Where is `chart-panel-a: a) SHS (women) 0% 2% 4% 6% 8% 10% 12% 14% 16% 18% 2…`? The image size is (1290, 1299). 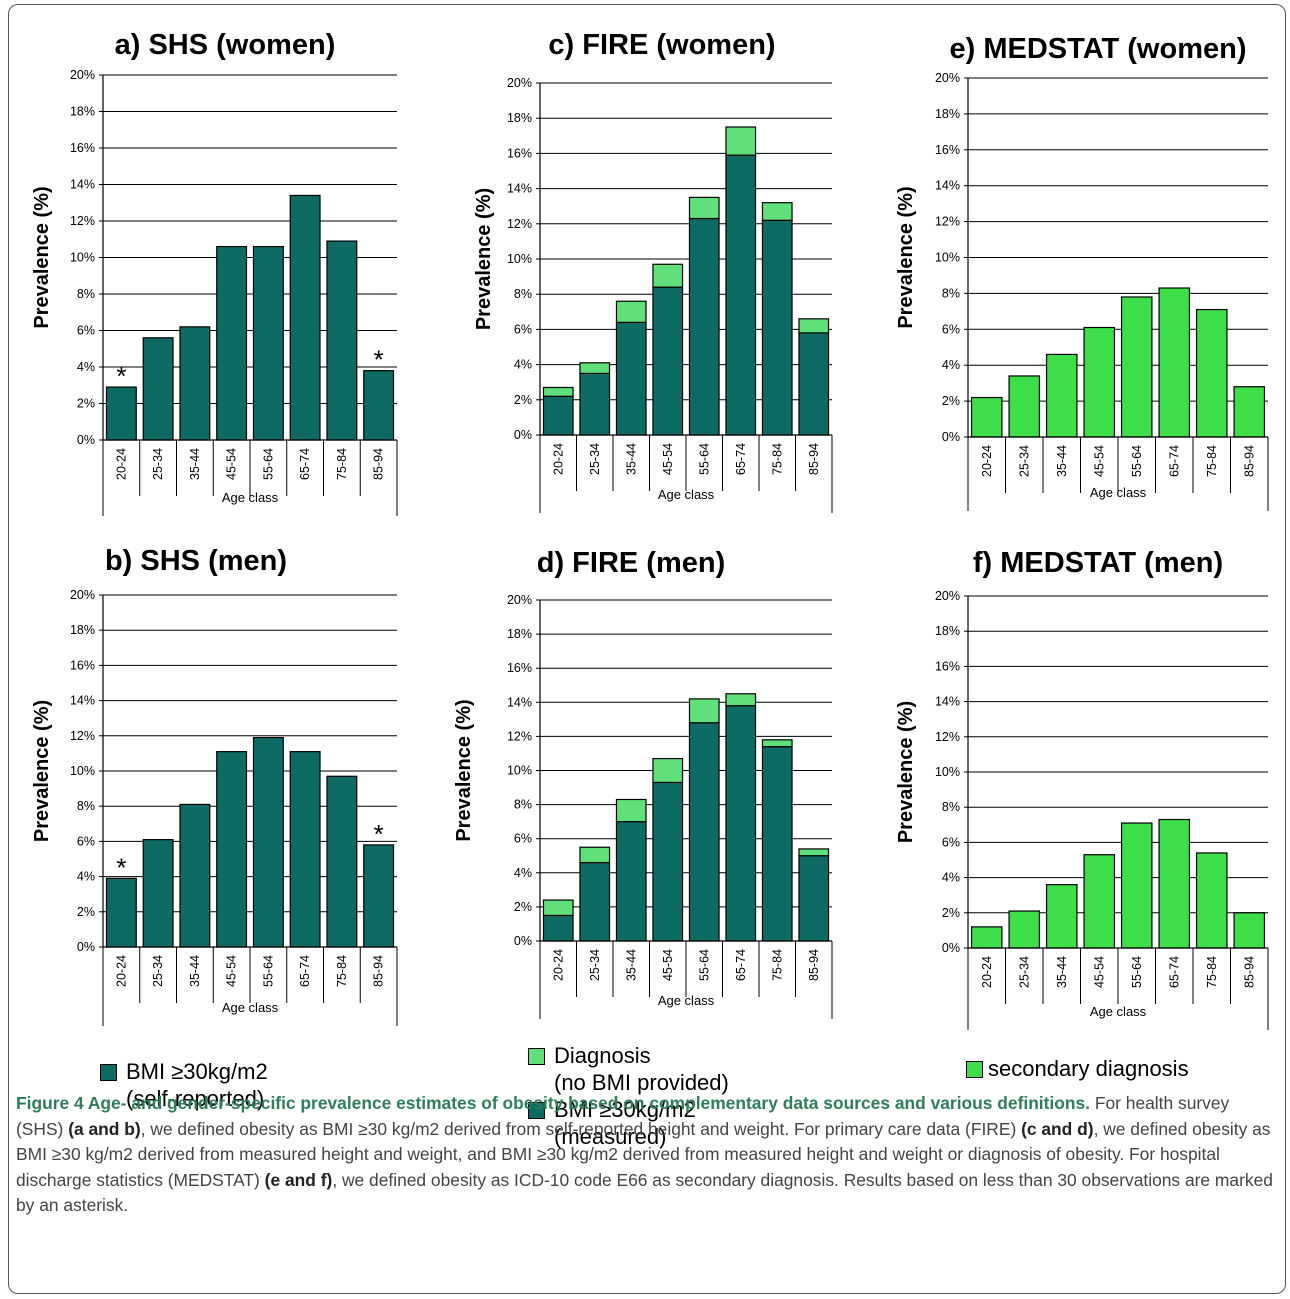 chart-panel-a: a) SHS (women) 0% 2% 4% 6% 8% 10% 12% 14% 16% 18% 2… is located at coordinates (214, 272).